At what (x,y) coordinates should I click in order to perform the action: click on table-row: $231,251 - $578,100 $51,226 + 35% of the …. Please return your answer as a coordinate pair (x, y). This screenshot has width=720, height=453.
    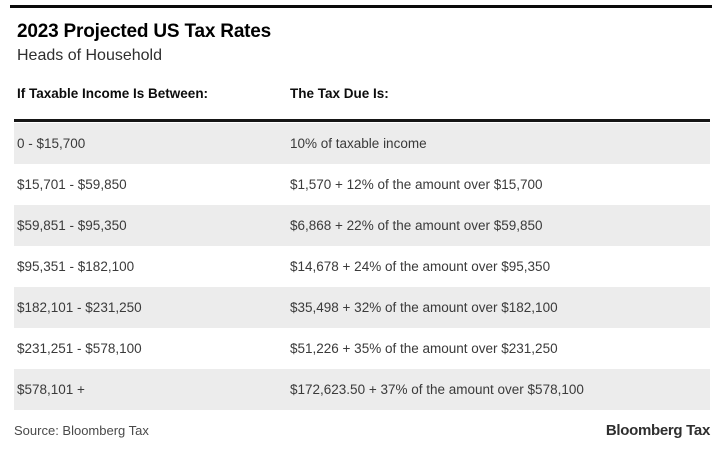
    Looking at the image, I should click on (362, 348).